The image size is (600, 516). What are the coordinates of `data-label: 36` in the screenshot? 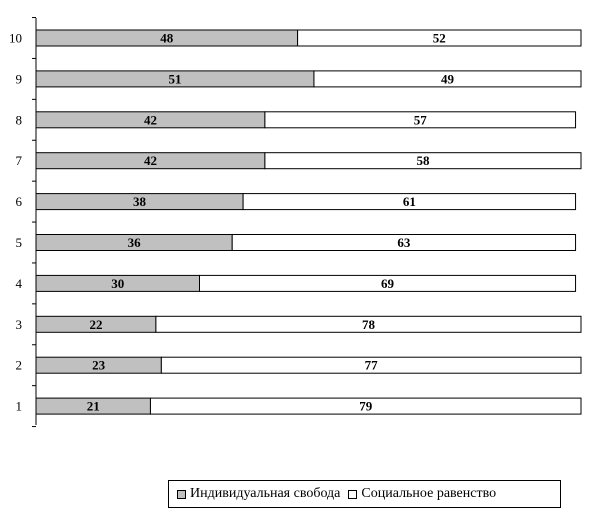 It's located at (135, 242).